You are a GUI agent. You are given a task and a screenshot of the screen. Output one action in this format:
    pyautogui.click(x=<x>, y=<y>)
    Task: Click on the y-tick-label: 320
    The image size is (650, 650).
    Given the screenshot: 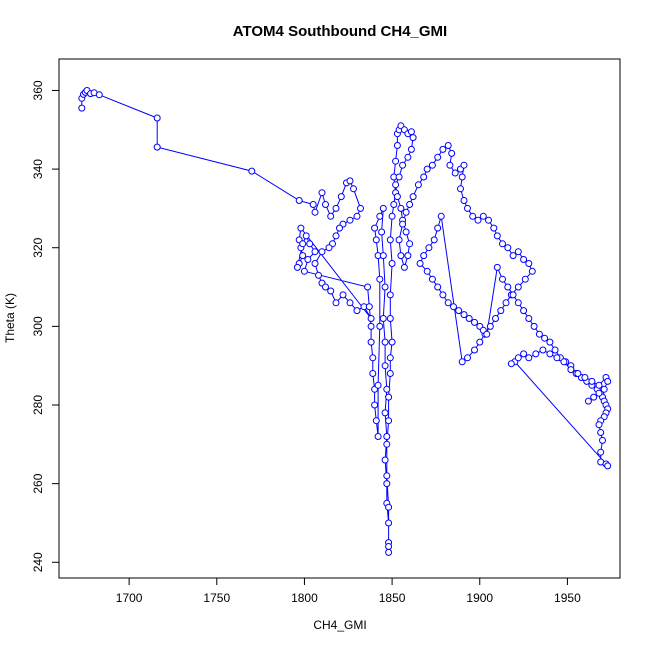 What is the action you would take?
    pyautogui.click(x=38, y=247)
    